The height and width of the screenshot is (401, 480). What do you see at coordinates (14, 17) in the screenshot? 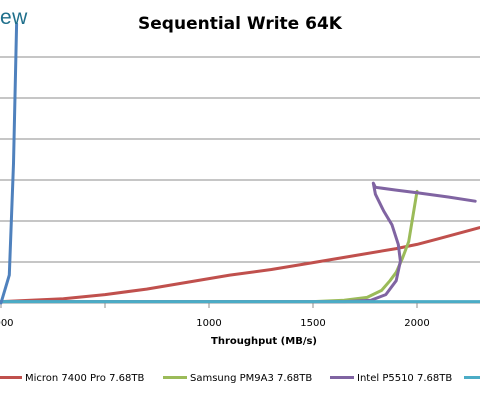
I see `brand-logo-text: ew` at bounding box center [14, 17].